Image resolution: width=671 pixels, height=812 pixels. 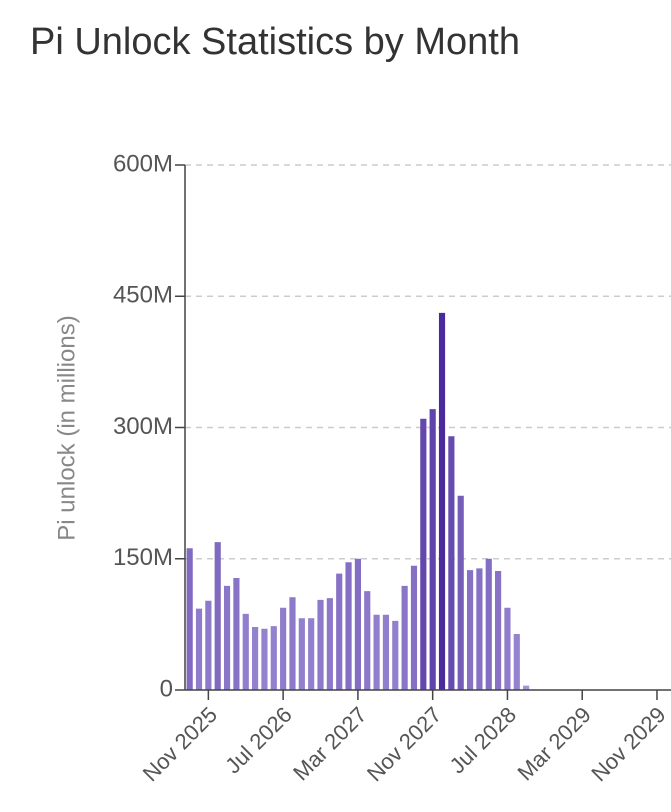 What do you see at coordinates (483, 740) in the screenshot?
I see `x-tick-label: Jul 2028` at bounding box center [483, 740].